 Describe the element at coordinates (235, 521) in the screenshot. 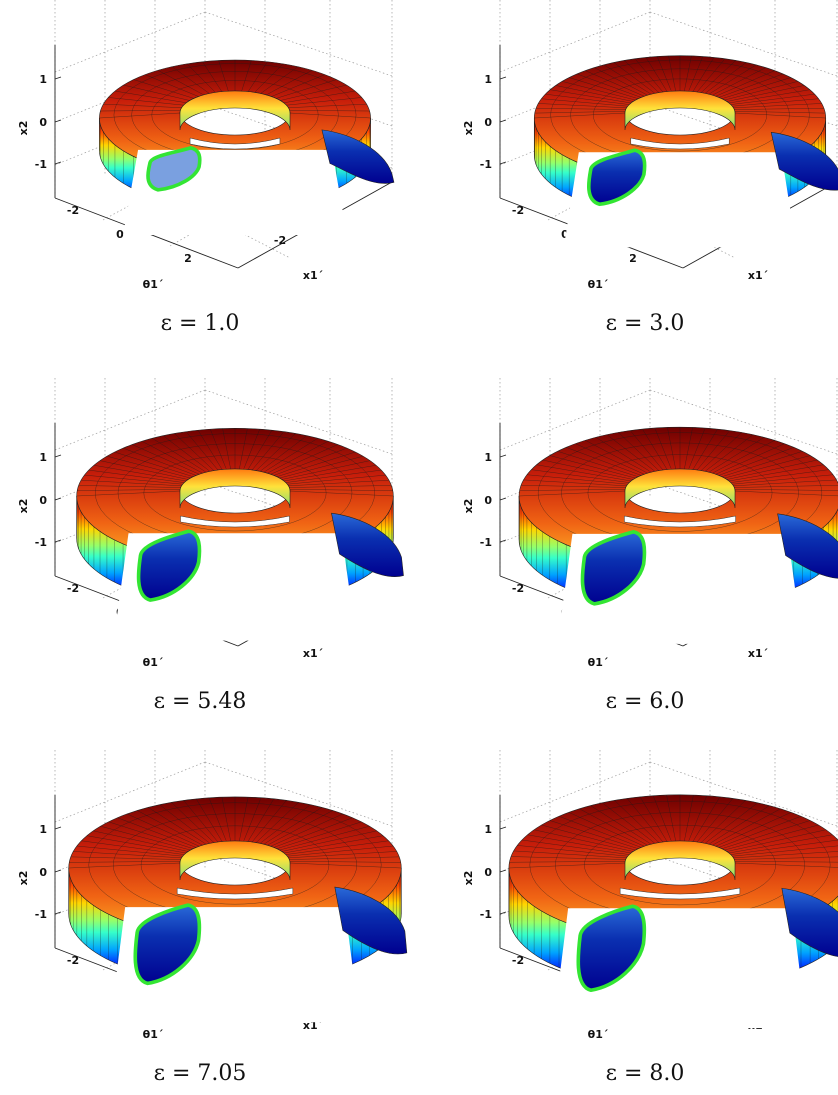

I see `inner-ring-edge` at that location.